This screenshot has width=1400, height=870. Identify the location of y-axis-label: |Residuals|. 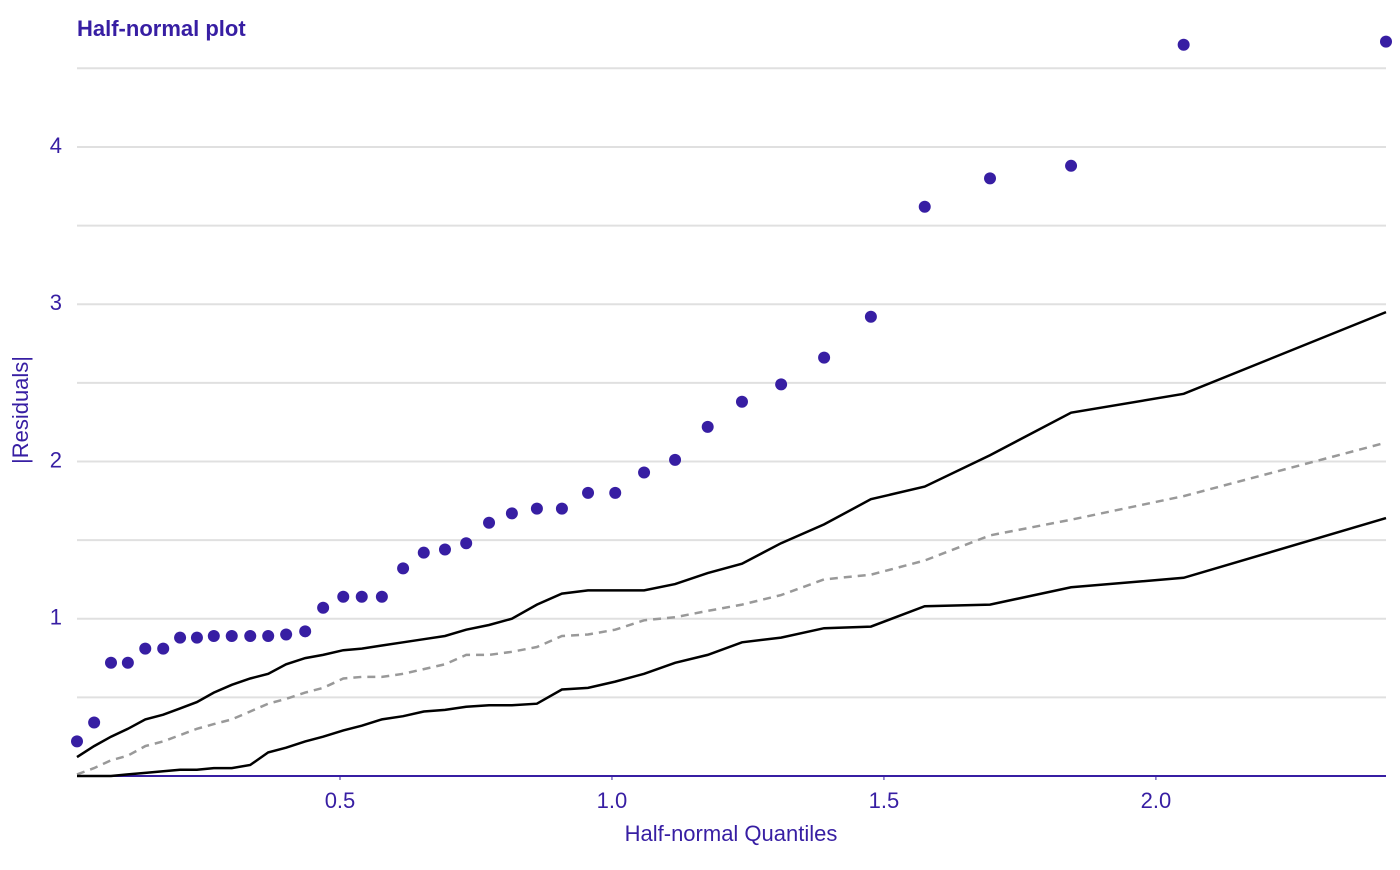
(20, 410).